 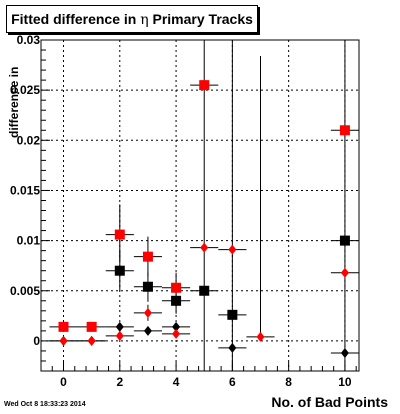 What do you see at coordinates (25, 291) in the screenshot?
I see `y-tick-label: 0.005` at bounding box center [25, 291].